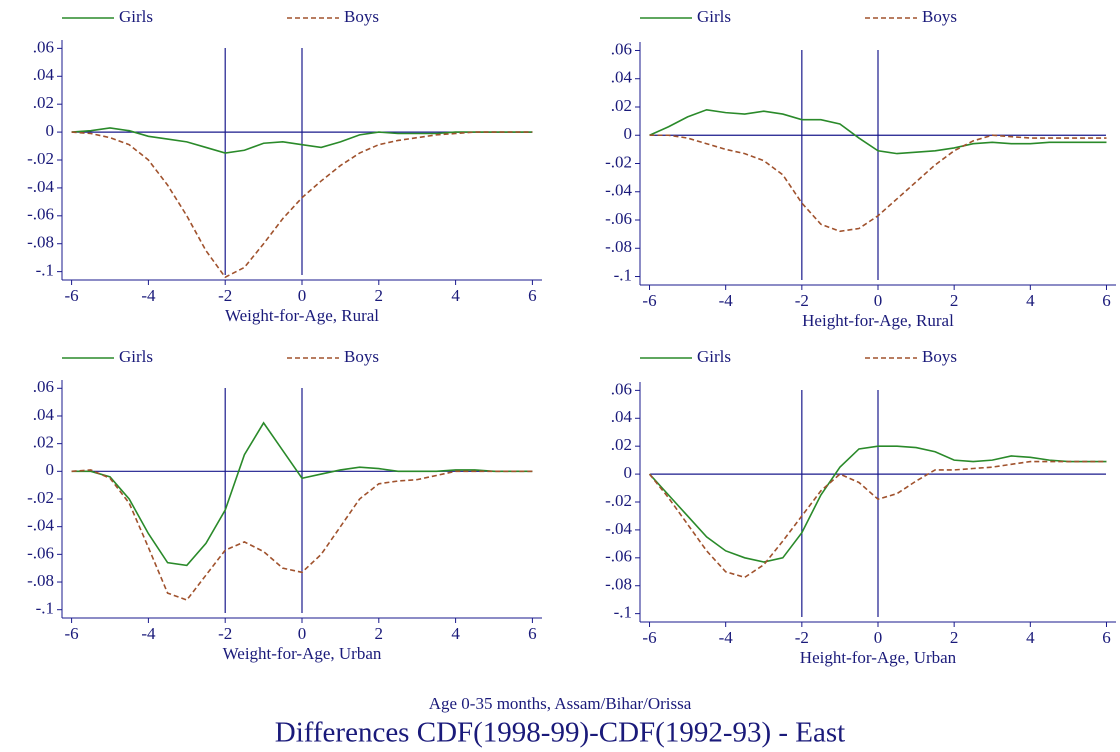 Image resolution: width=1120 pixels, height=752 pixels. Describe the element at coordinates (302, 315) in the screenshot. I see `x-axis-label: Weight-for-Age, Rural` at that location.